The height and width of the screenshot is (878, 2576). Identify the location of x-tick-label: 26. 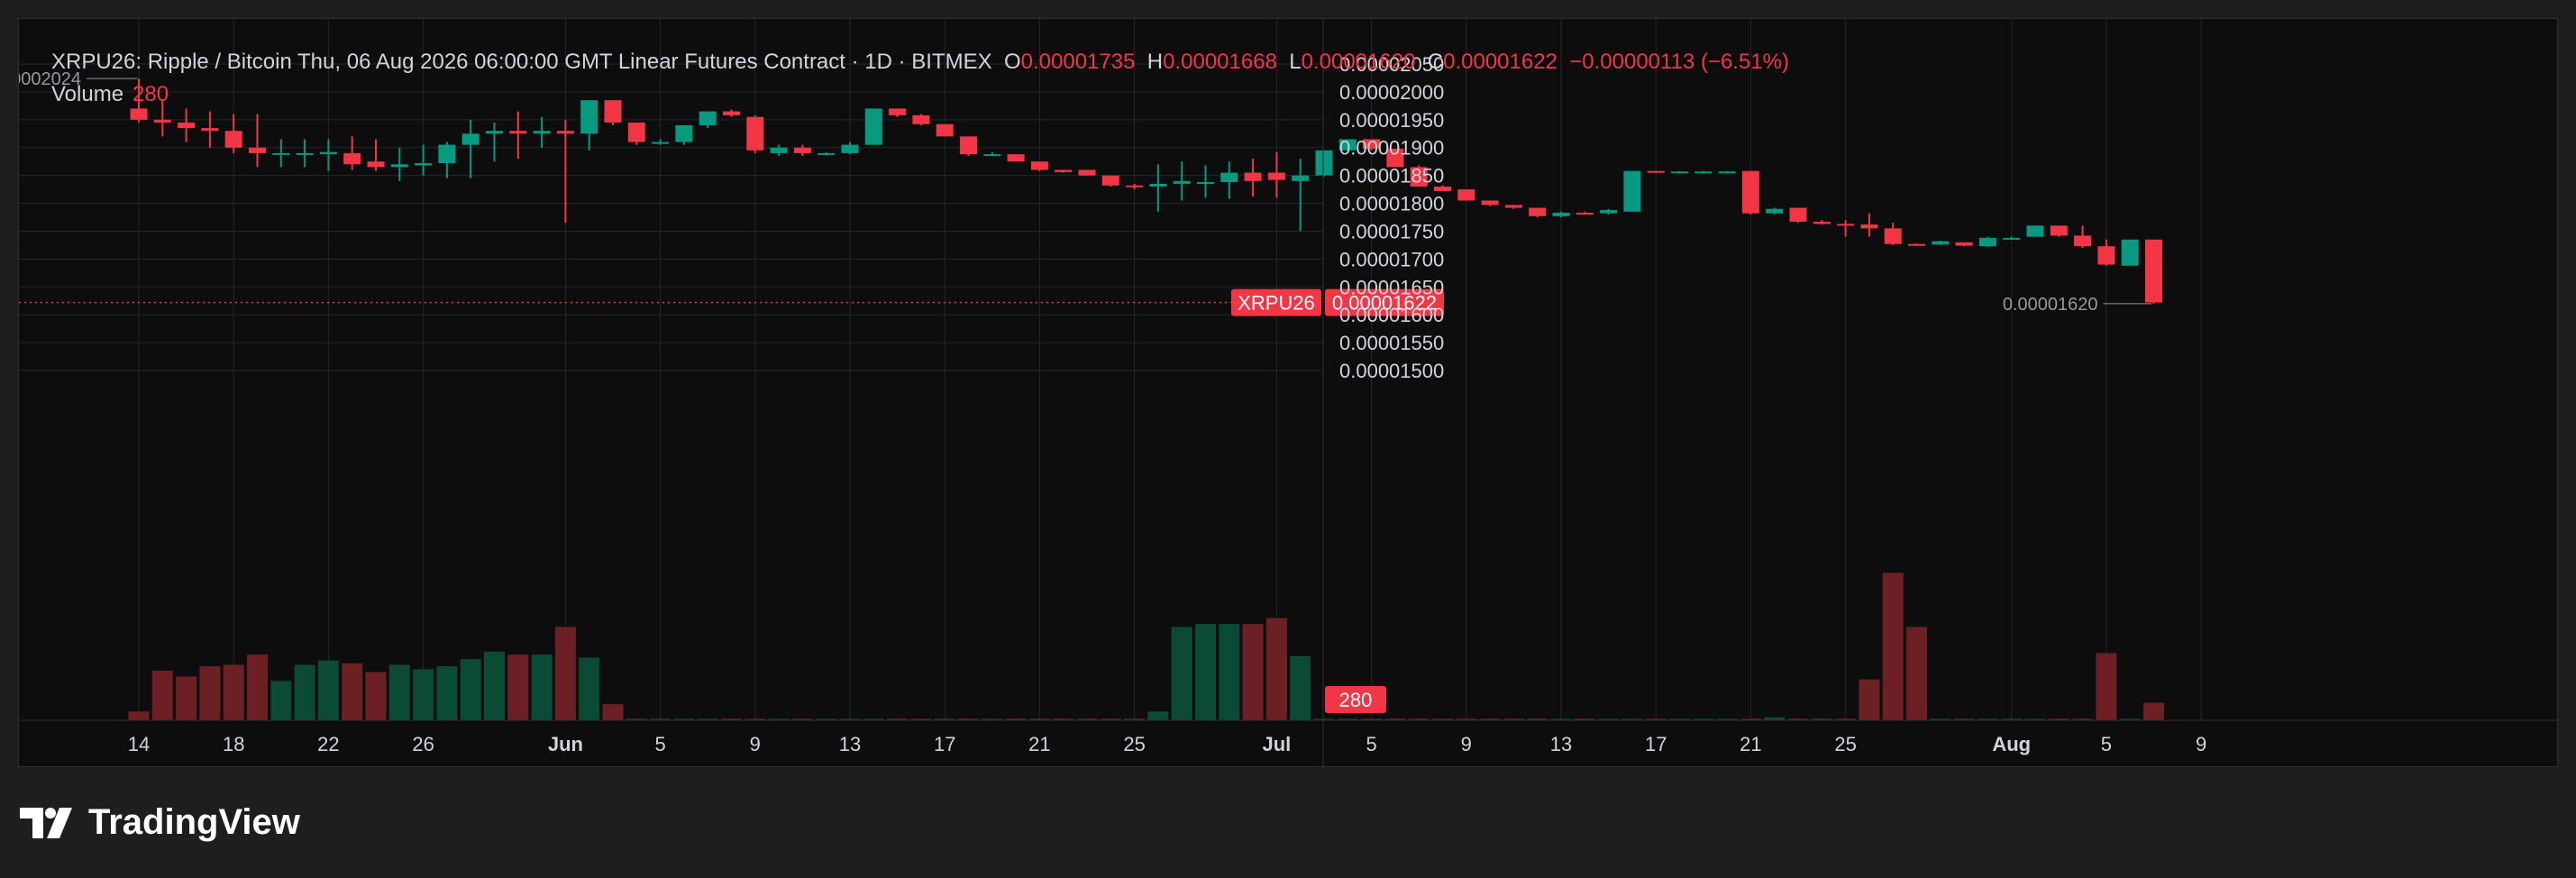
(423, 744).